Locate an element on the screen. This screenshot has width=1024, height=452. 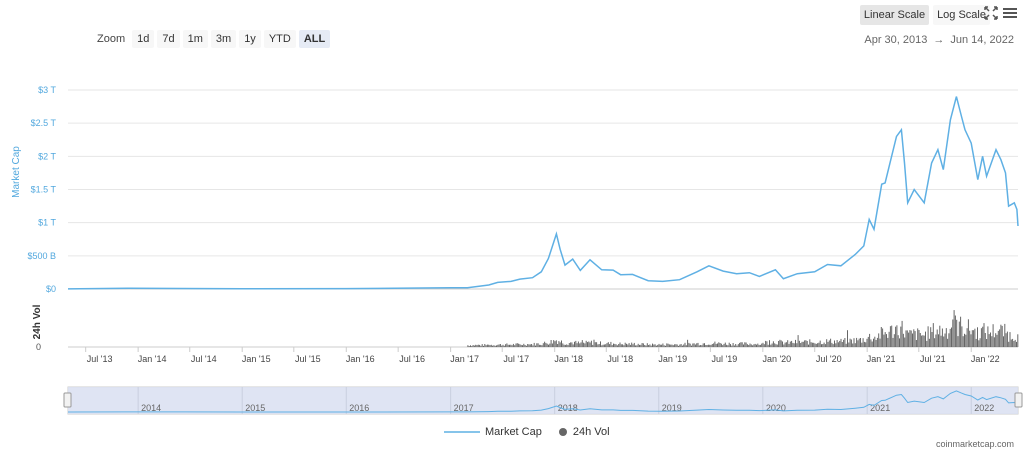
fullscreen-icon is located at coordinates (991, 13).